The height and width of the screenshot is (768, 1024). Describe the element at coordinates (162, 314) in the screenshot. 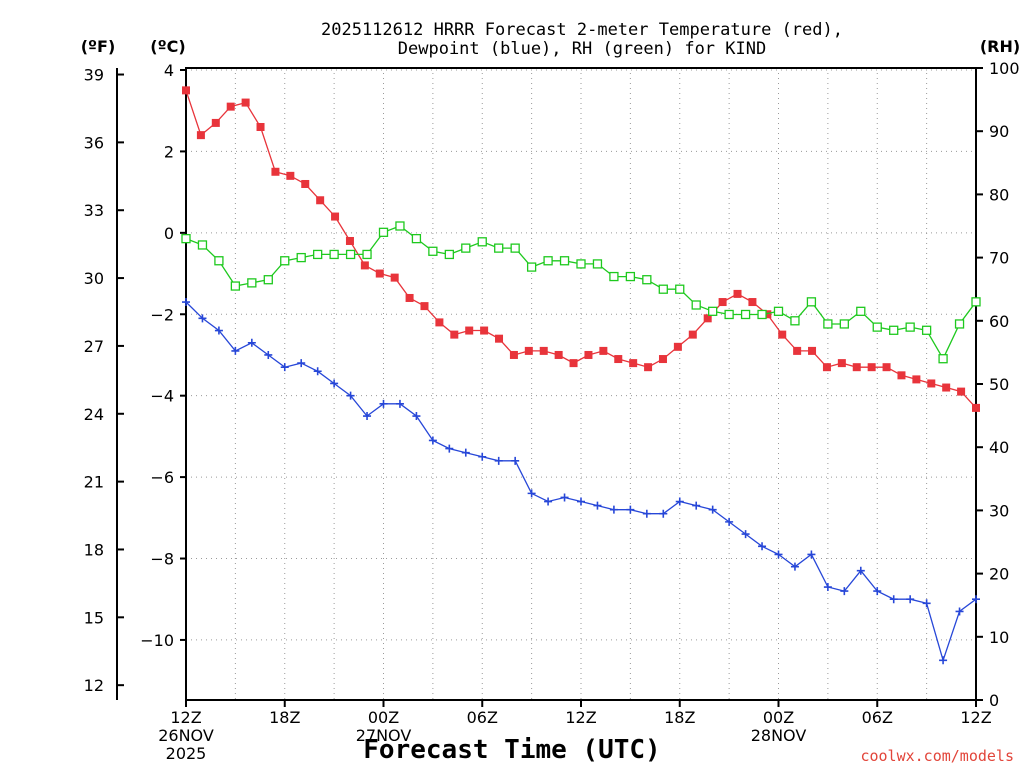

I see `celsius-tick-label: −2` at that location.